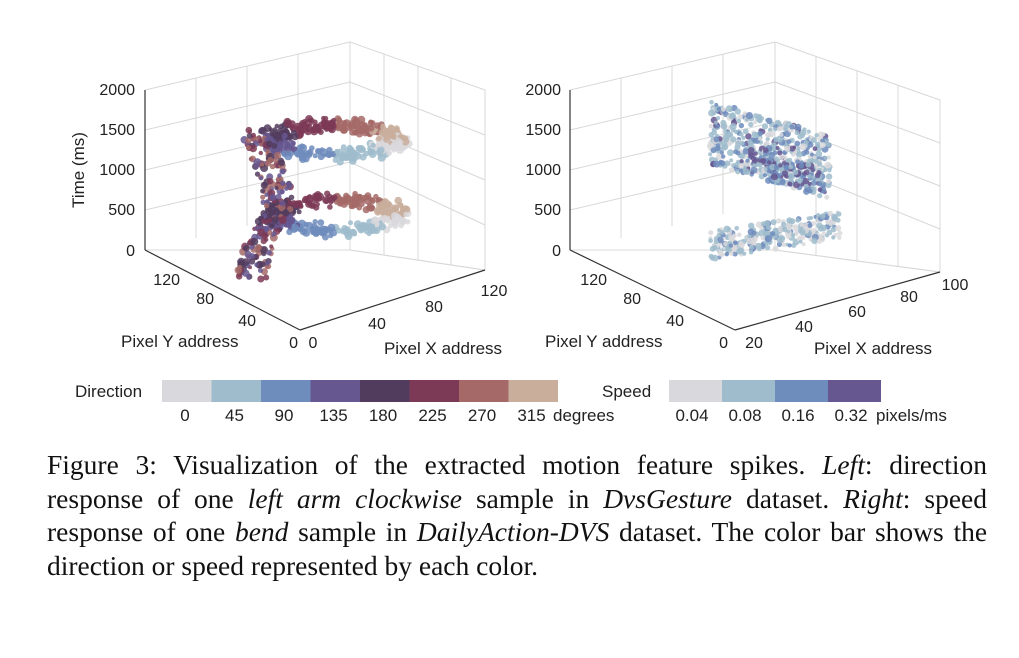  What do you see at coordinates (787, 498) in the screenshot?
I see `caption-left-text-3: dataset.` at bounding box center [787, 498].